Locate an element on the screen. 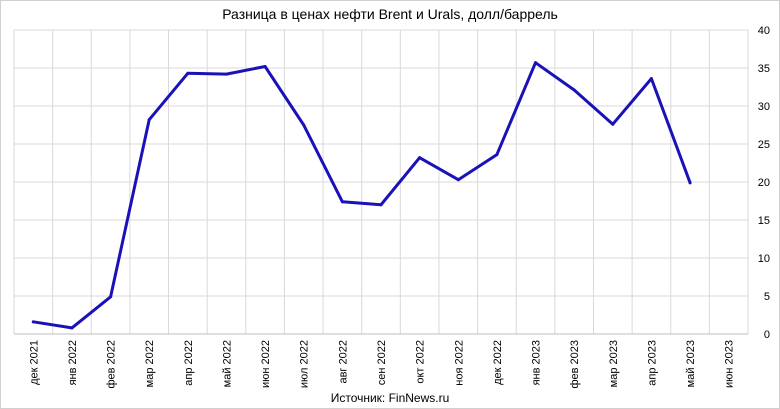 Image resolution: width=780 pixels, height=409 pixels. x-tick-label: май 2022 is located at coordinates (227, 363).